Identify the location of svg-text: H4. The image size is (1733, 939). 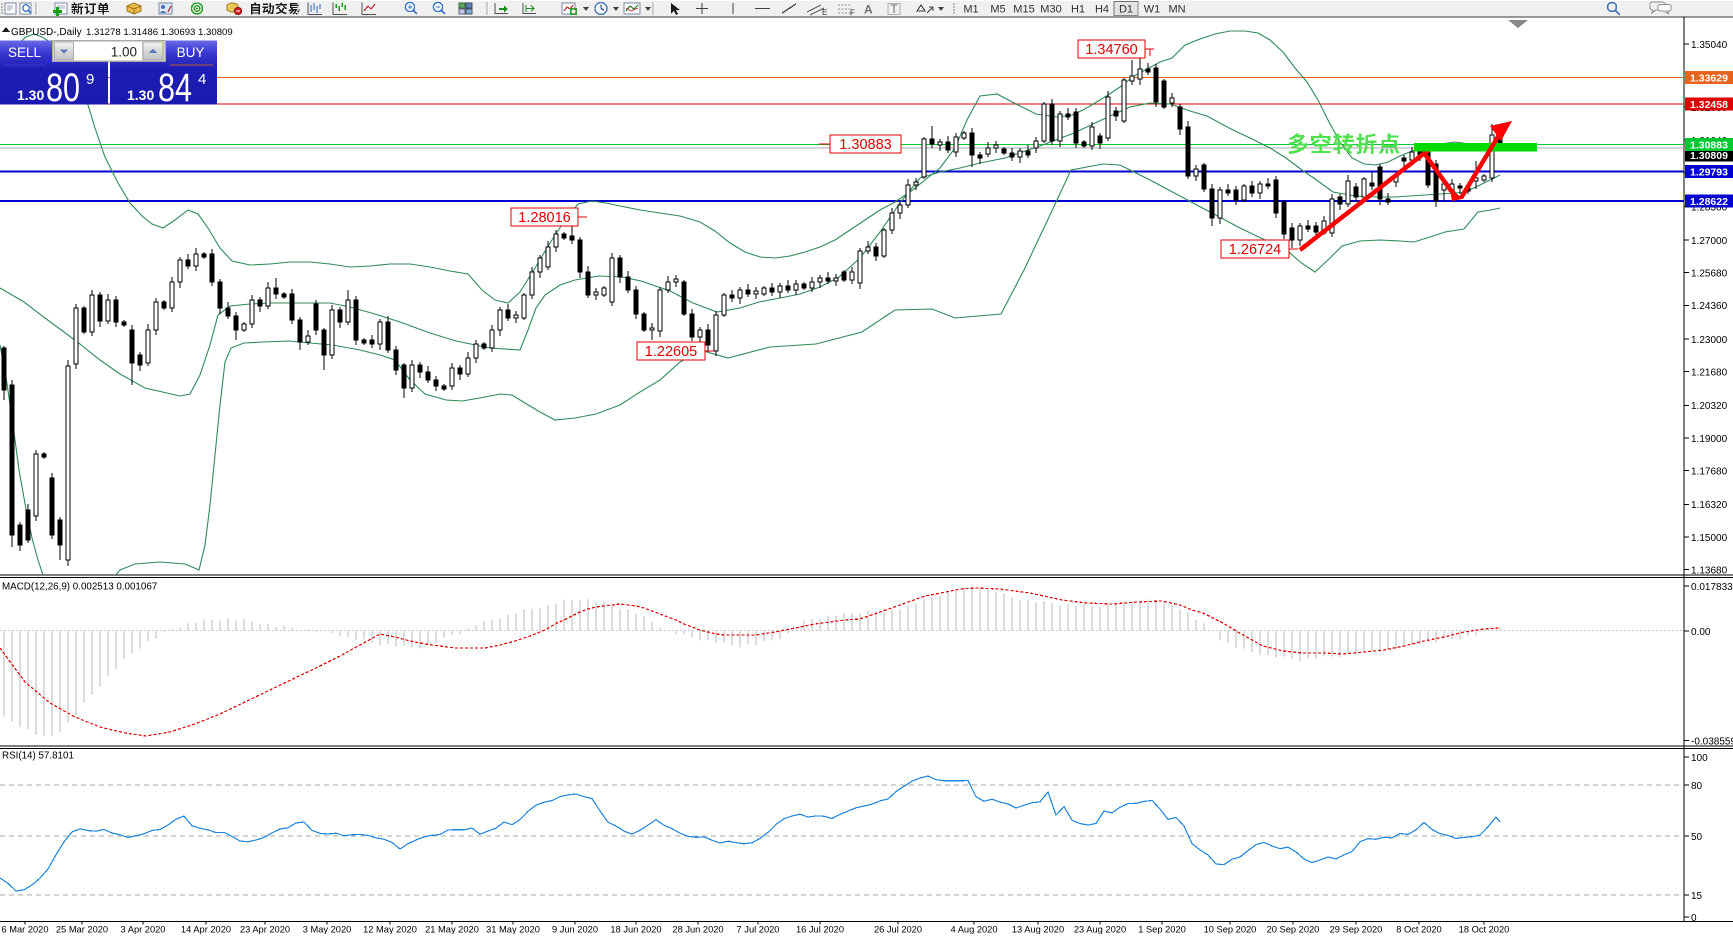
(1102, 10).